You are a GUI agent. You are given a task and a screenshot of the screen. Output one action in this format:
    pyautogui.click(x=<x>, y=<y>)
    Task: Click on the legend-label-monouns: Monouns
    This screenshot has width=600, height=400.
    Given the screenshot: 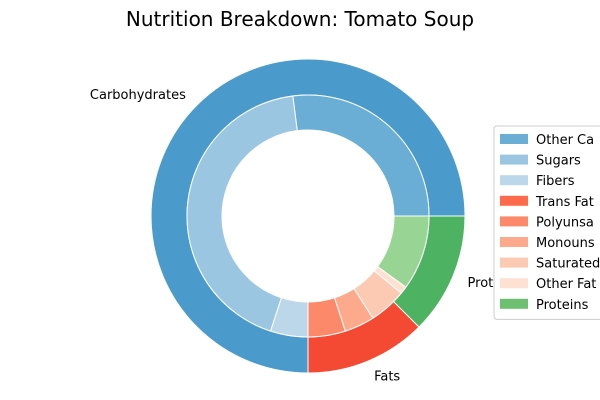 What is the action you would take?
    pyautogui.click(x=565, y=243)
    